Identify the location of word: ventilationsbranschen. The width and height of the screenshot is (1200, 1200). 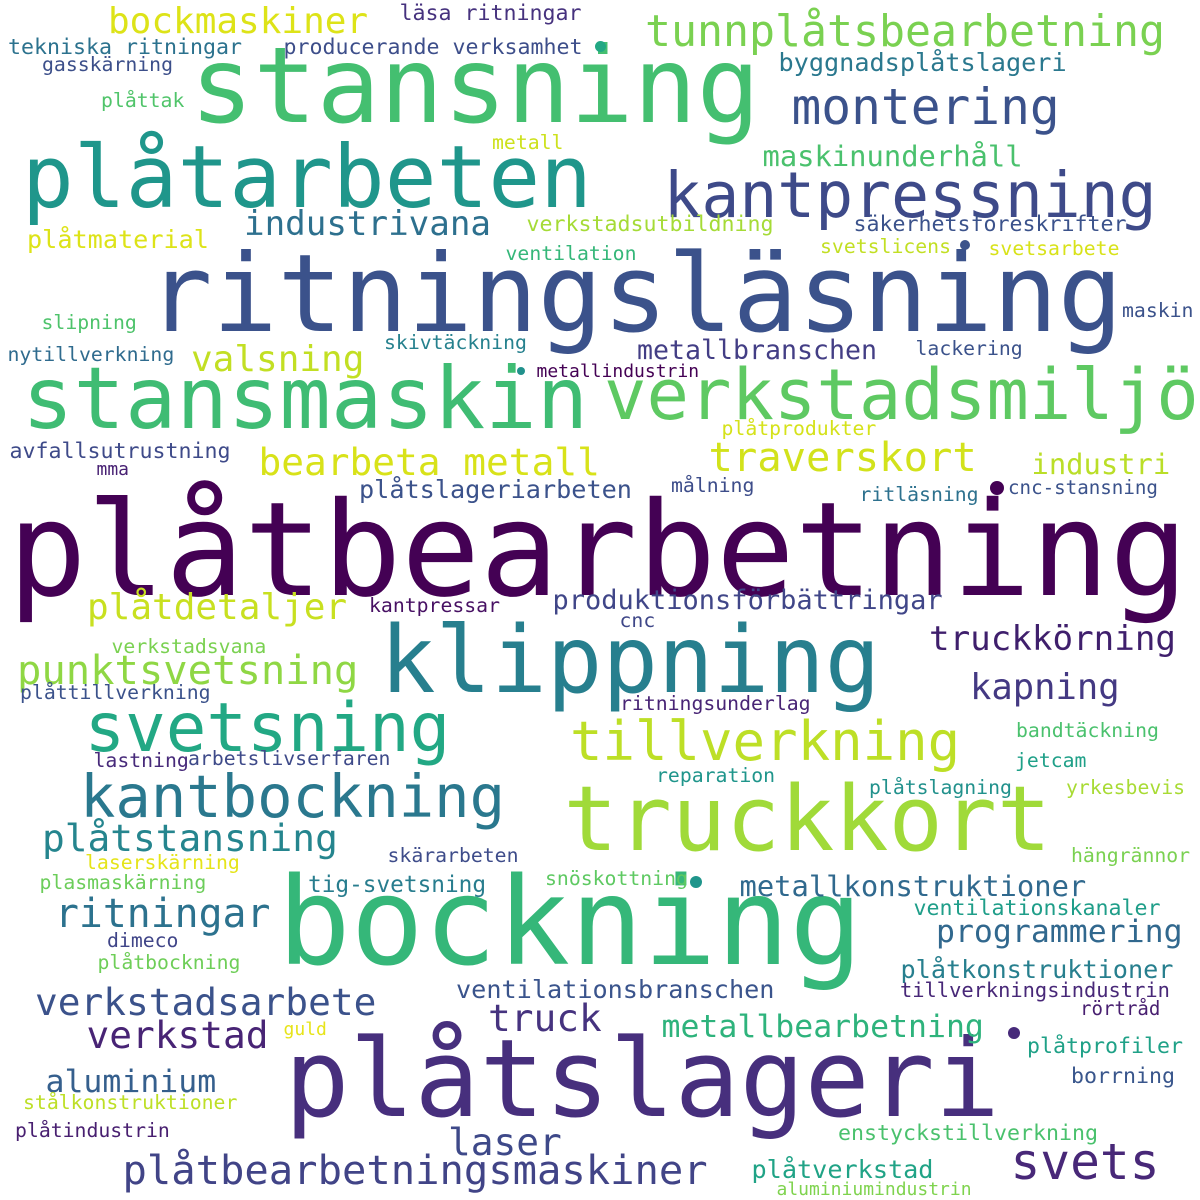
(615, 989).